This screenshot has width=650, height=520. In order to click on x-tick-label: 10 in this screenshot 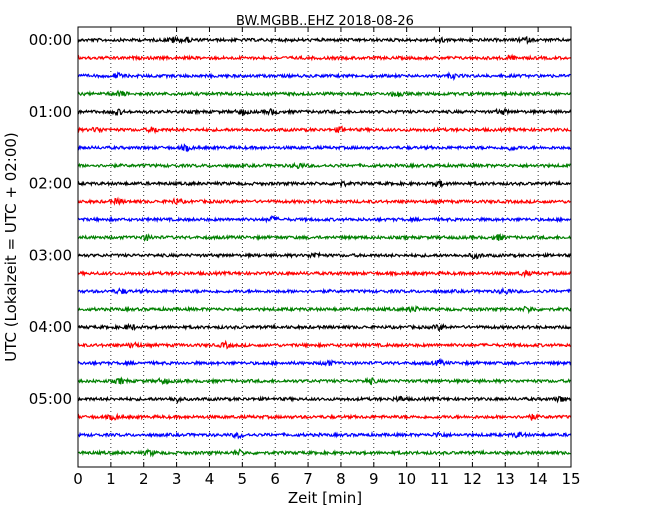, I will do `click(406, 479)`.